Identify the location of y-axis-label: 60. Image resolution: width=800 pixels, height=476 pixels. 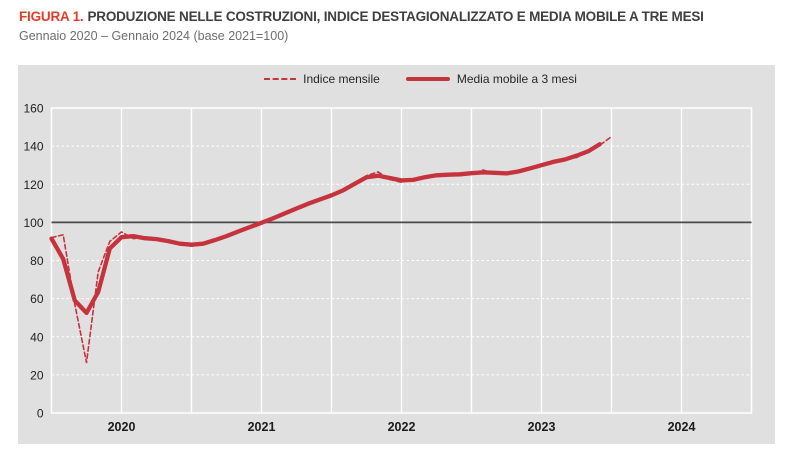
(37, 299).